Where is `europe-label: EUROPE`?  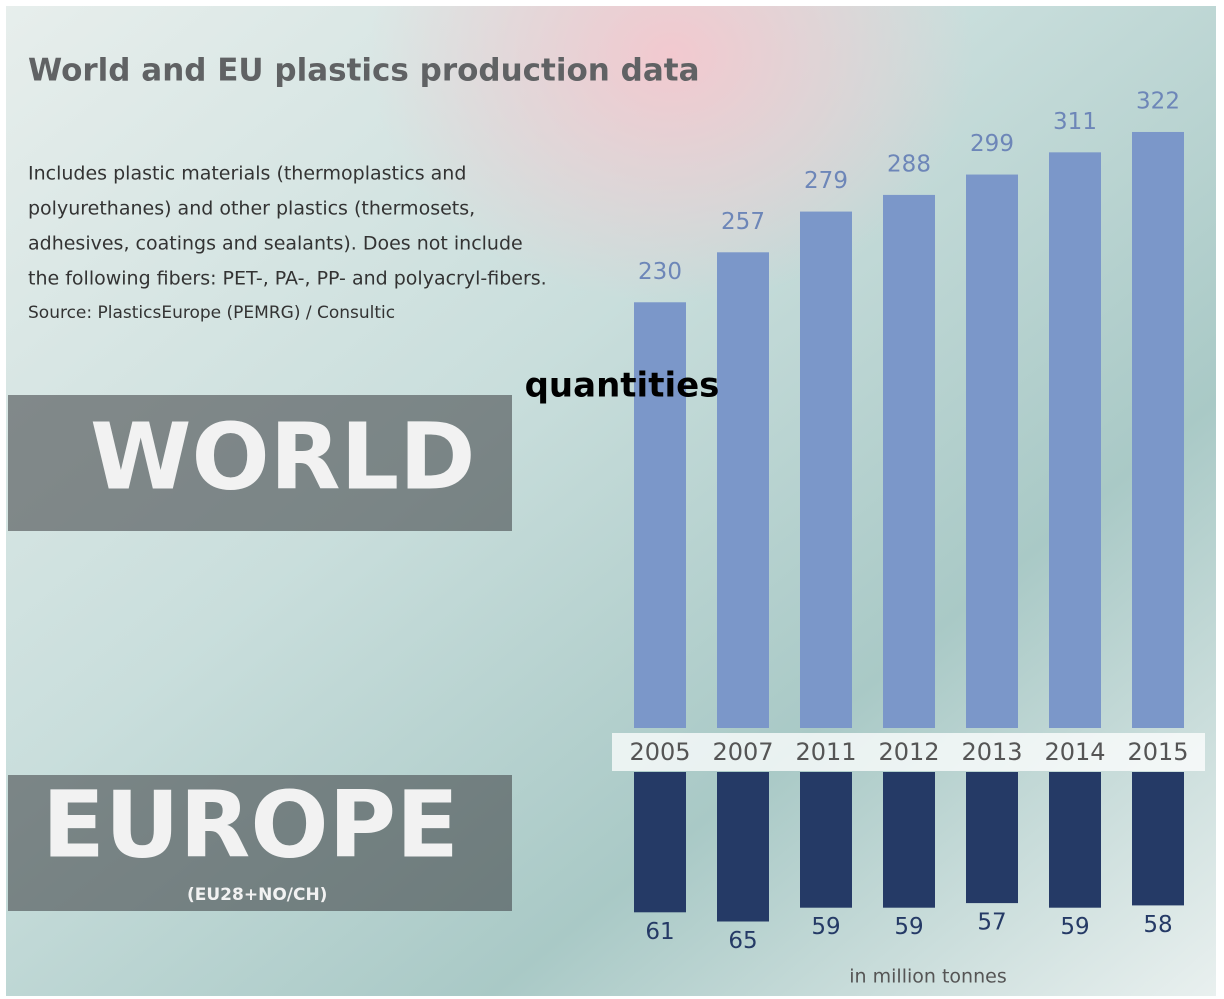 europe-label: EUROPE is located at coordinates (250, 824).